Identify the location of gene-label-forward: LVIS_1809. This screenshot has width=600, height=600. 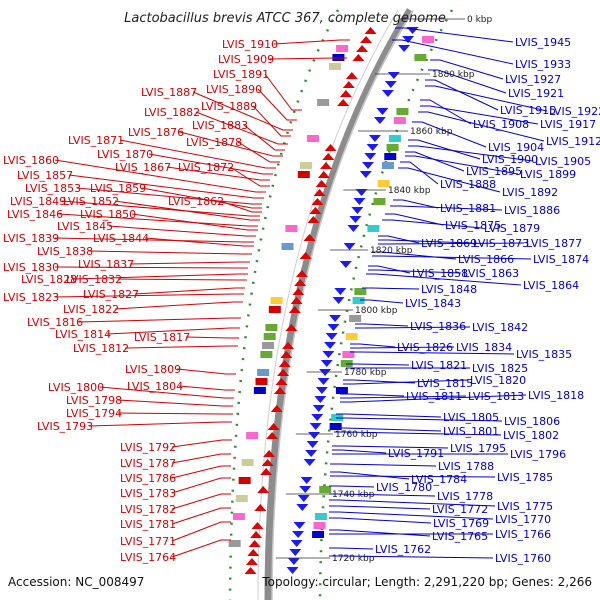
(153, 369).